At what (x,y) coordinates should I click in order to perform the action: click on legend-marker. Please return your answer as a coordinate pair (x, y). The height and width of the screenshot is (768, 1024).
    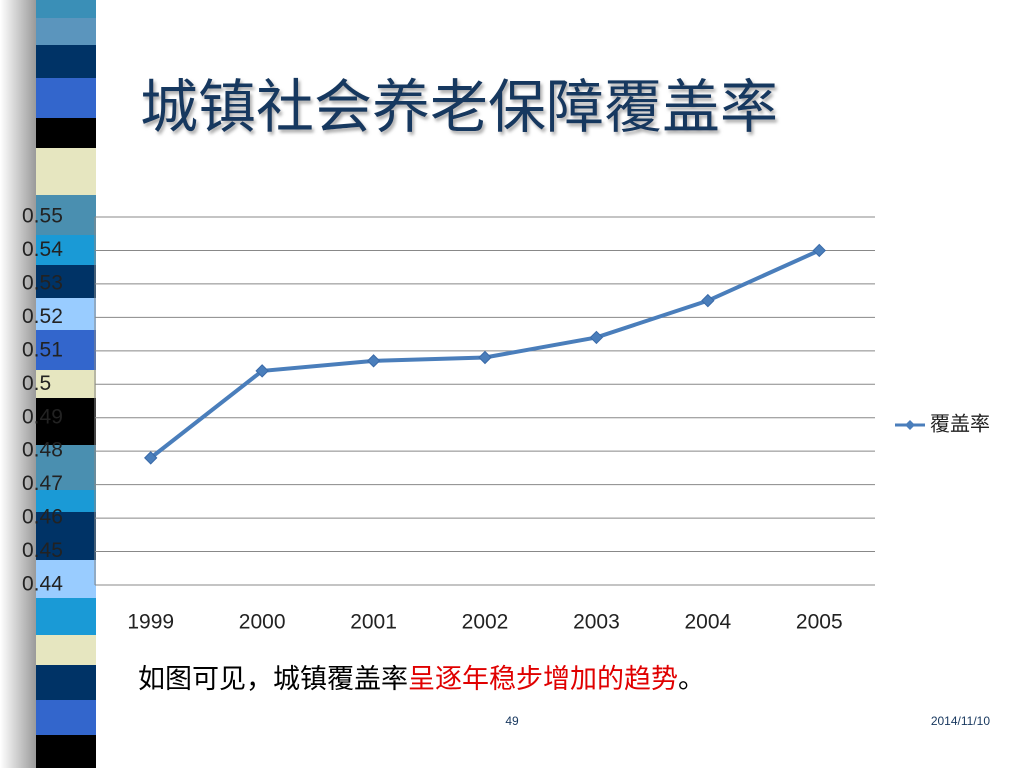
    Looking at the image, I should click on (910, 425).